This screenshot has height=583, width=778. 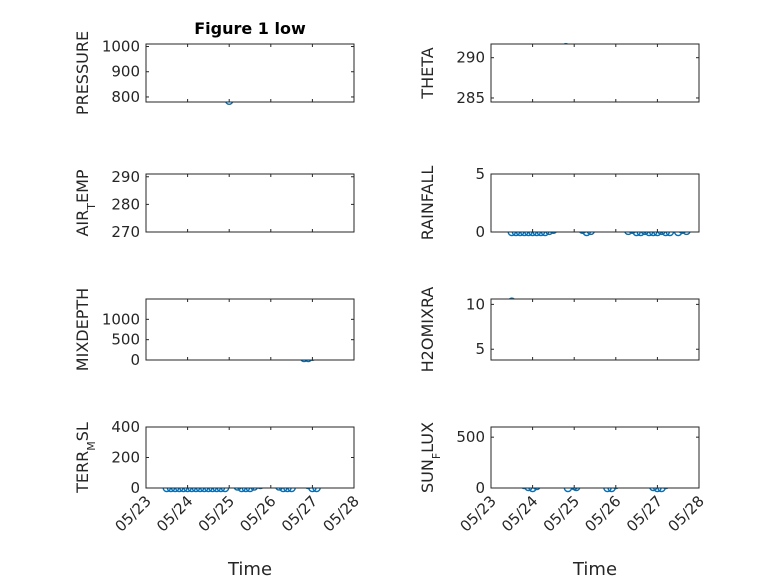 What do you see at coordinates (82, 329) in the screenshot?
I see `y-axis-label: MIXDEPTH` at bounding box center [82, 329].